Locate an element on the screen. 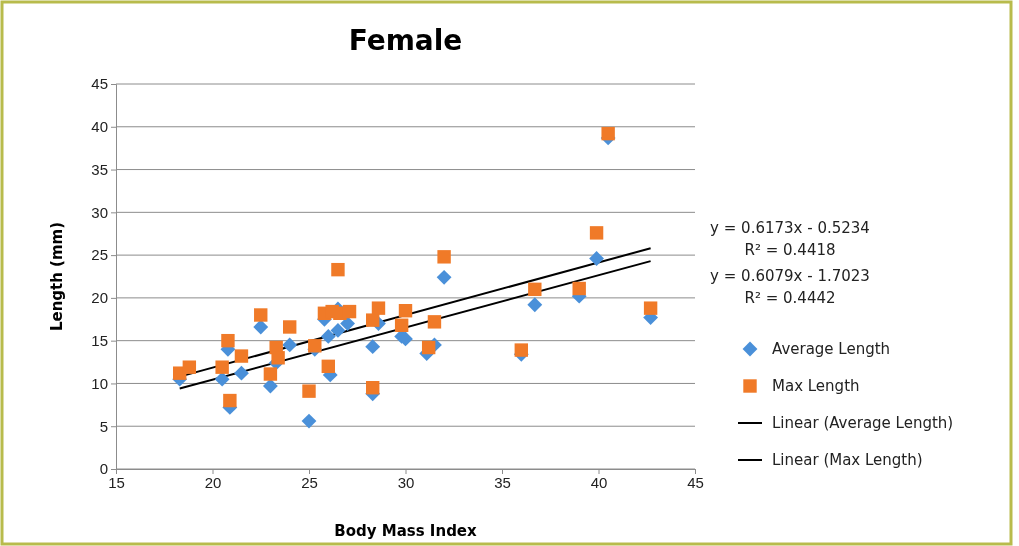  x-tick-label: 30 is located at coordinates (406, 482).